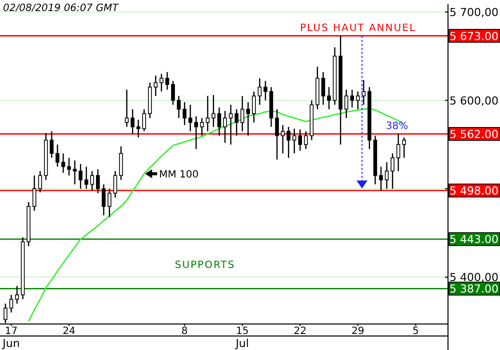  I want to click on x-tick-label: 15 Jul, so click(241, 338).